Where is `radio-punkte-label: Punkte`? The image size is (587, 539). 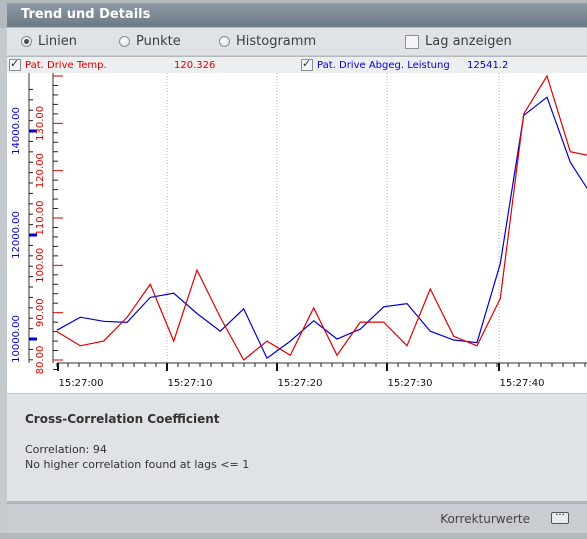
radio-punkte-label: Punkte is located at coordinates (158, 41).